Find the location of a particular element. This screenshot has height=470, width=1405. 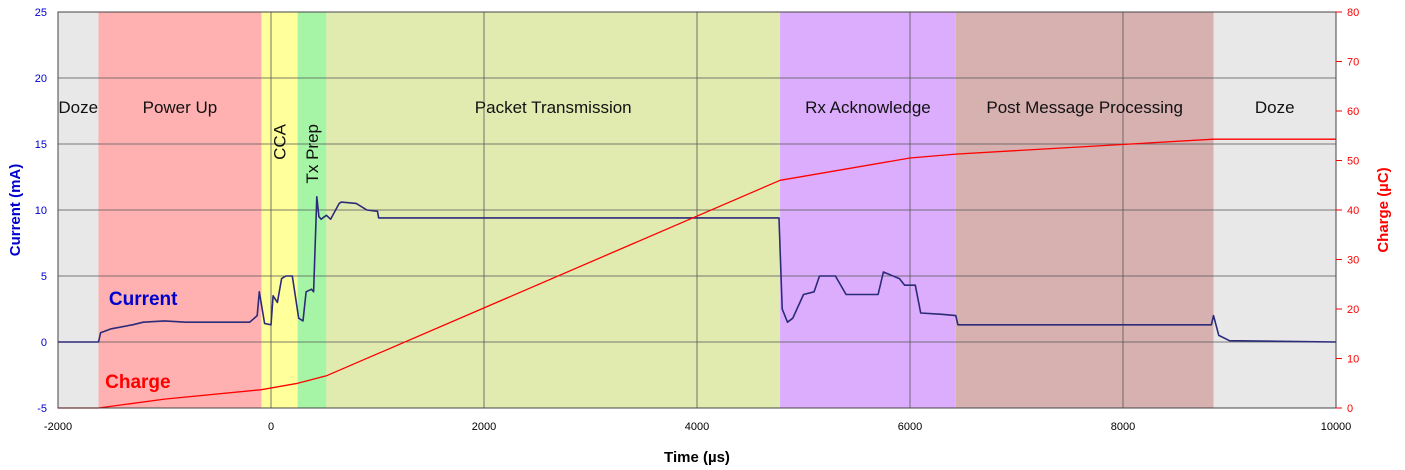

y2-tick-label-7: 70 is located at coordinates (1353, 63).